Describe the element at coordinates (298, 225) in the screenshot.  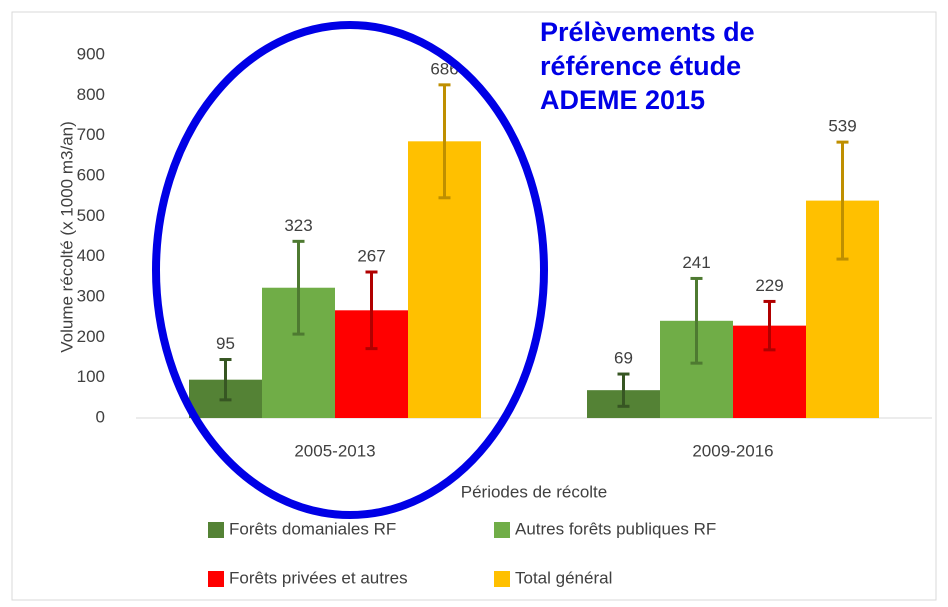
I see `data-label: 323` at that location.